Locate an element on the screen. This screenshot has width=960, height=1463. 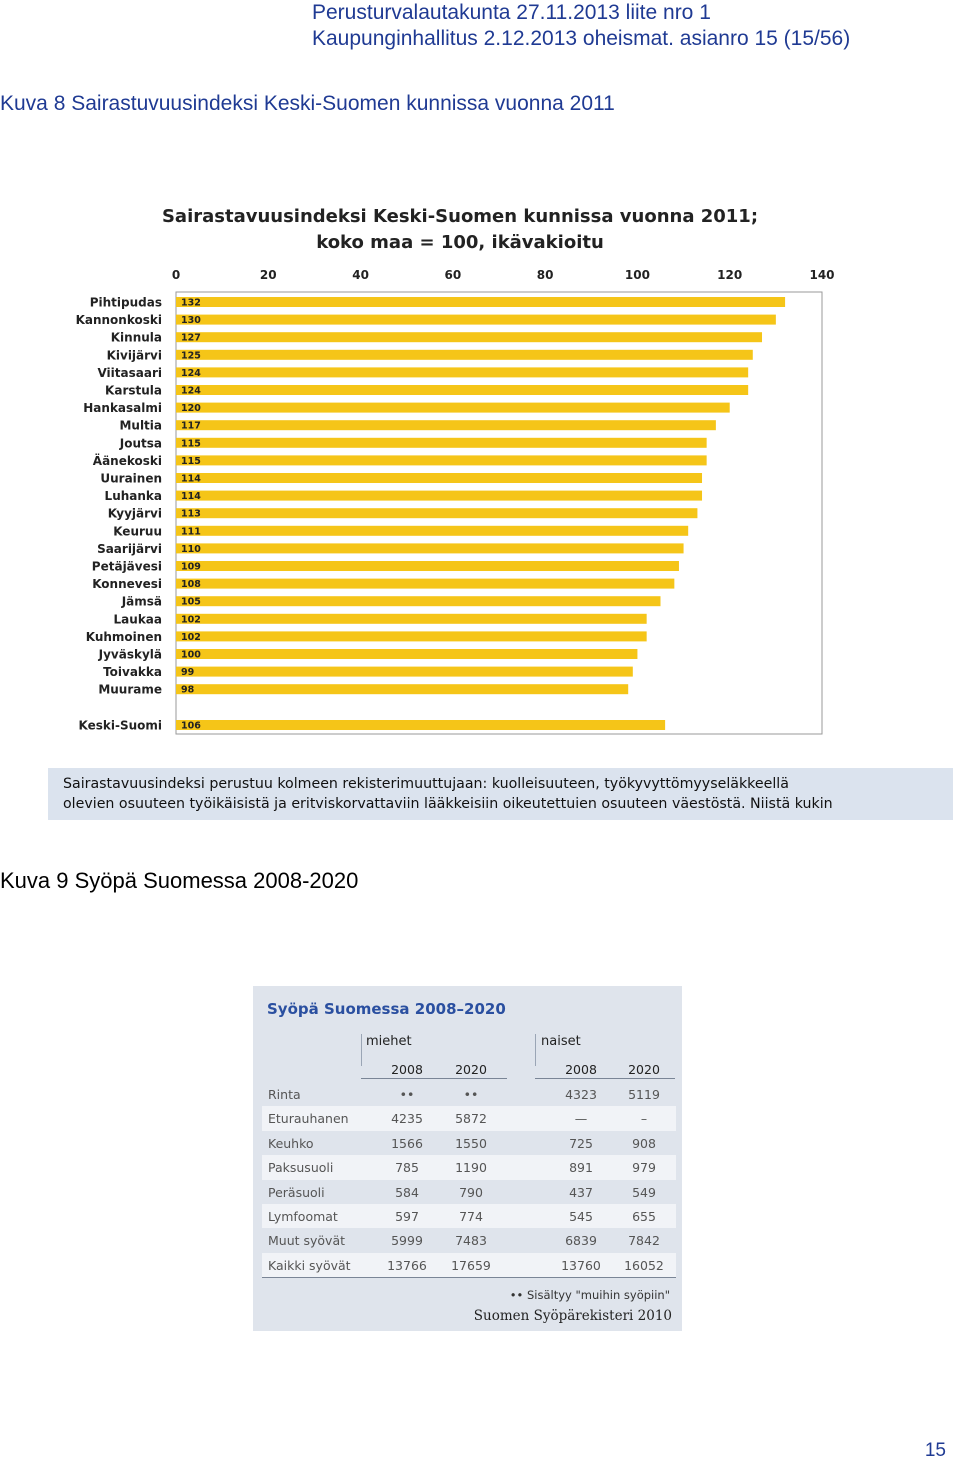
category-label: Uurainen is located at coordinates (131, 479).